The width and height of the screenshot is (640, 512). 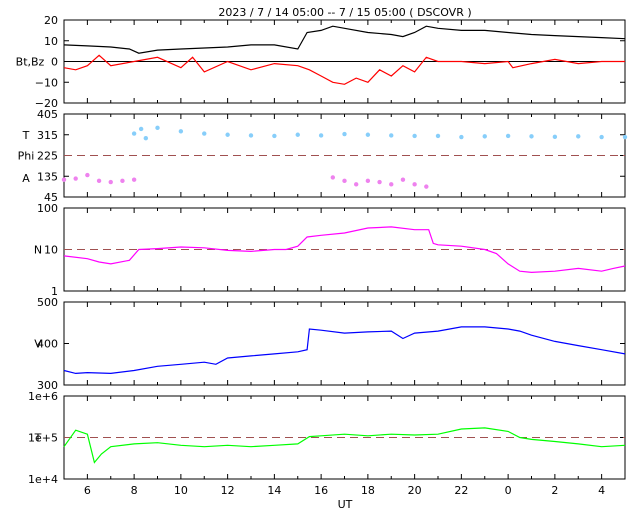 I want to click on x-tick-label: 16, so click(x=321, y=490).